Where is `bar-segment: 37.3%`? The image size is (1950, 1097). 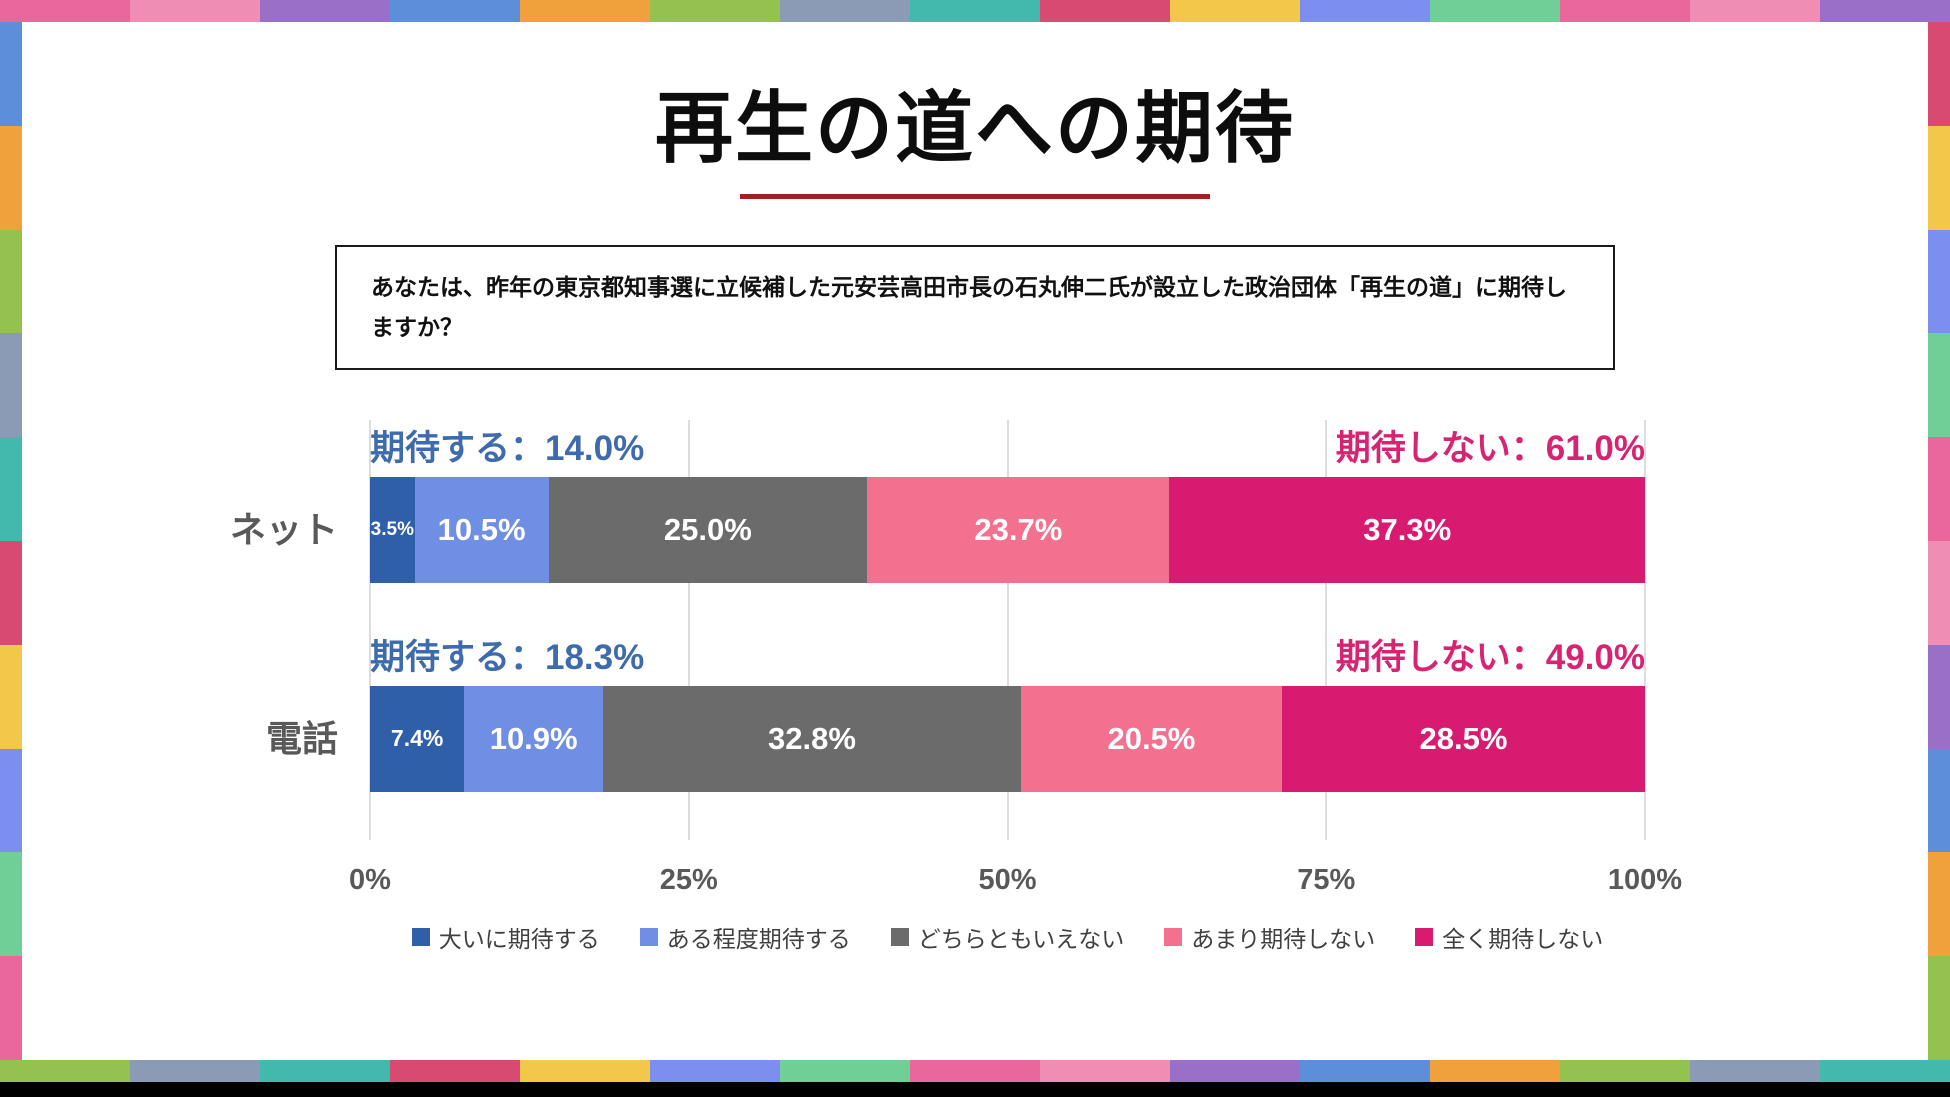 bar-segment: 37.3% is located at coordinates (1407, 529).